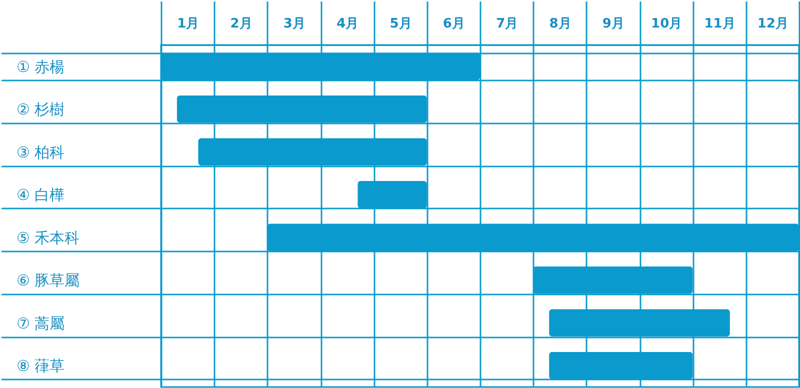 The width and height of the screenshot is (800, 388). Describe the element at coordinates (241, 24) in the screenshot. I see `x-tick-label: 2月` at that location.